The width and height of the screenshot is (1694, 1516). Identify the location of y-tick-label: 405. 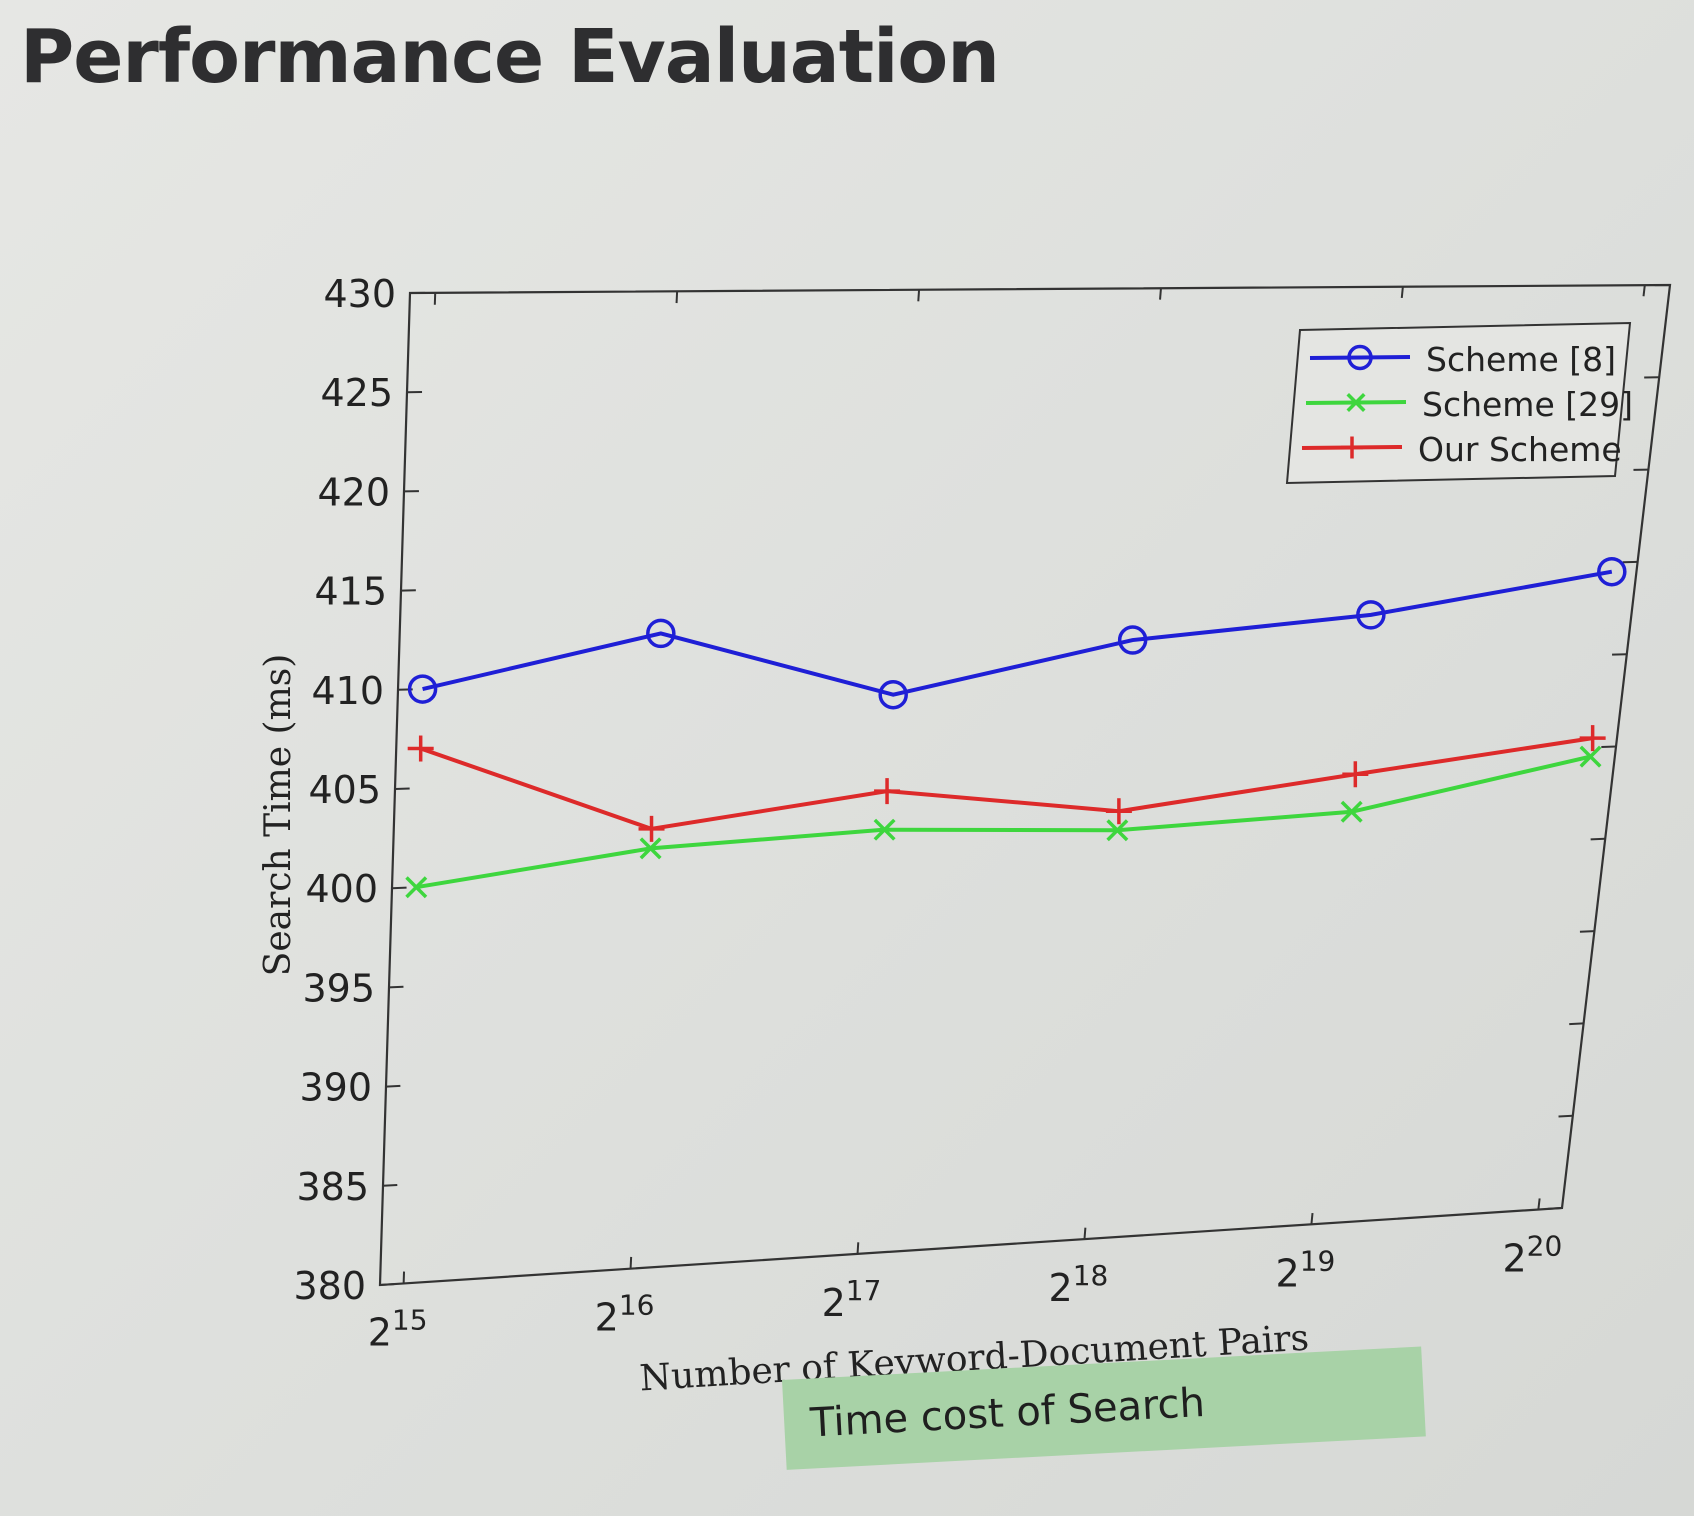
(344, 790).